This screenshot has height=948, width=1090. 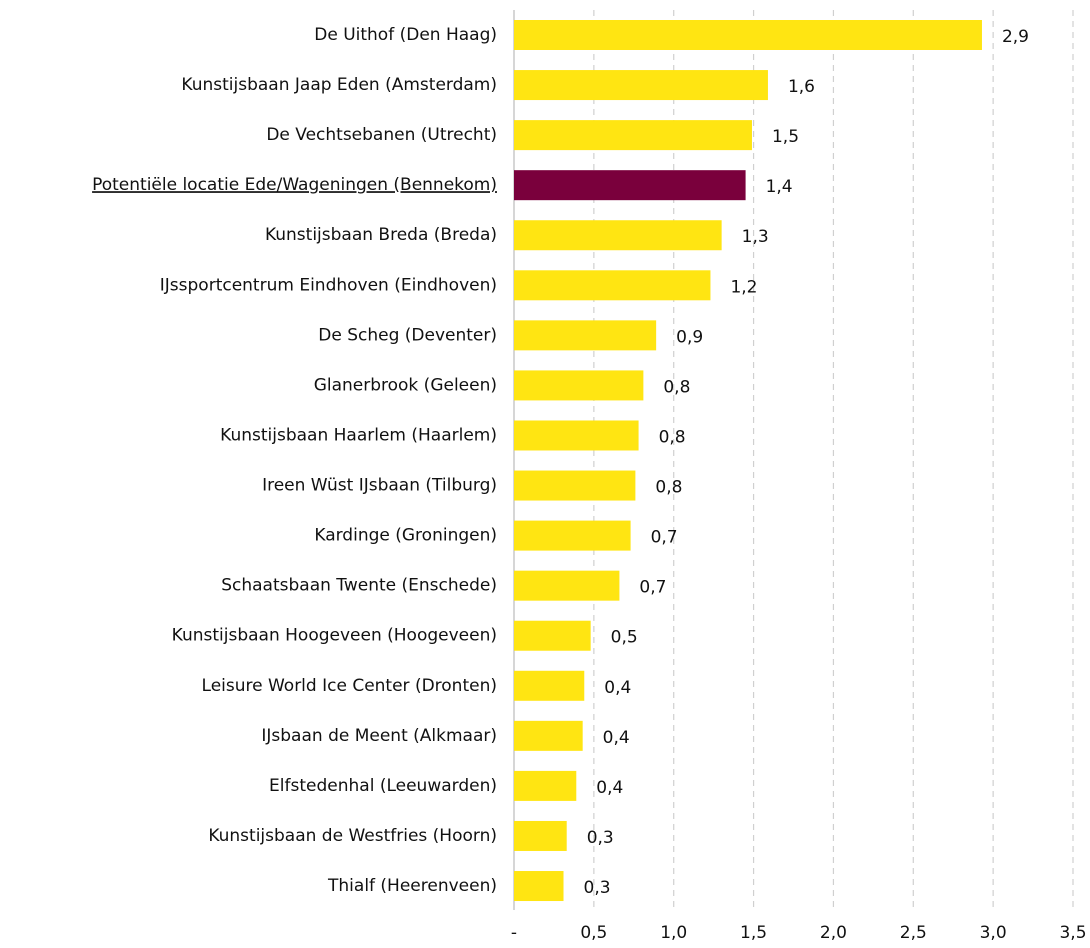 What do you see at coordinates (593, 933) in the screenshot?
I see `x-tick-label: 0,5` at bounding box center [593, 933].